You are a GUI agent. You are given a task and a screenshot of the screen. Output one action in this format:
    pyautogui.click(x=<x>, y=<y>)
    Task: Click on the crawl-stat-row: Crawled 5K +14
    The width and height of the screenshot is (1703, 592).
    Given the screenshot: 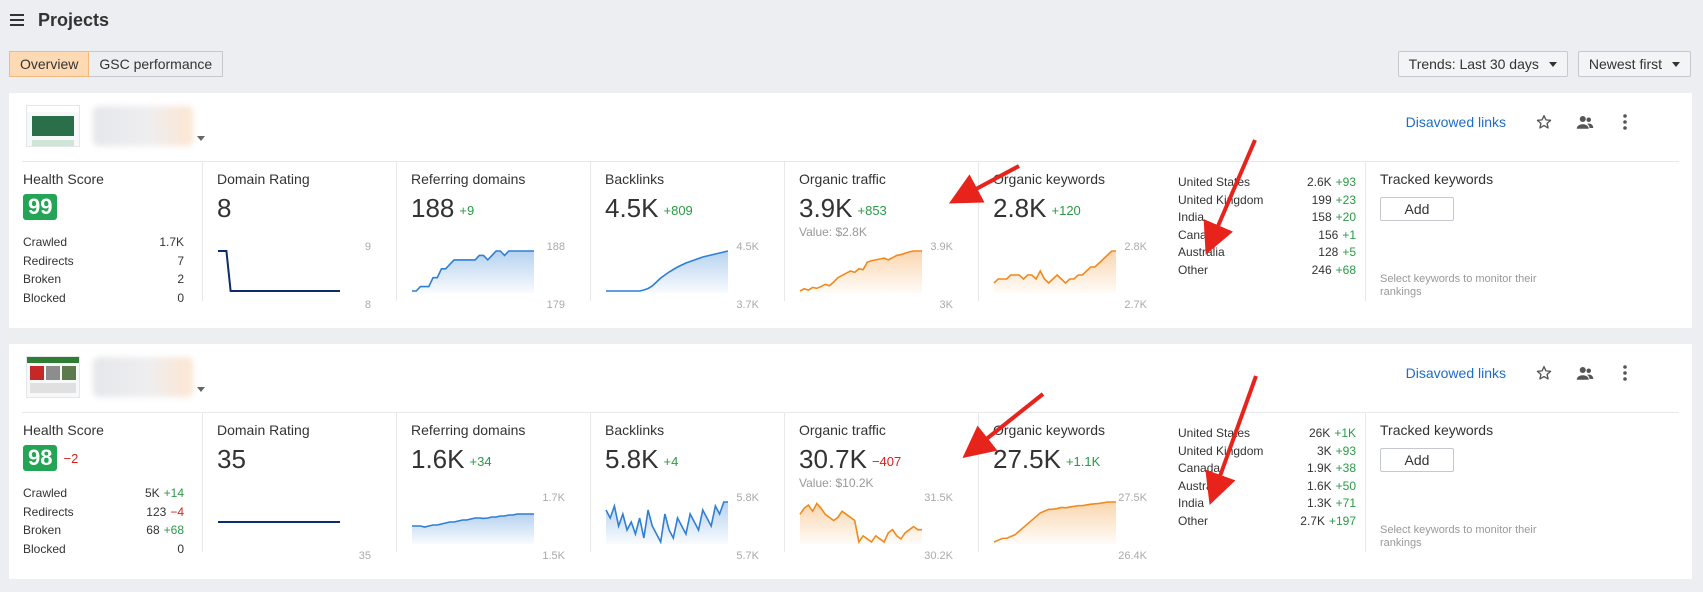 What is the action you would take?
    pyautogui.click(x=103, y=495)
    